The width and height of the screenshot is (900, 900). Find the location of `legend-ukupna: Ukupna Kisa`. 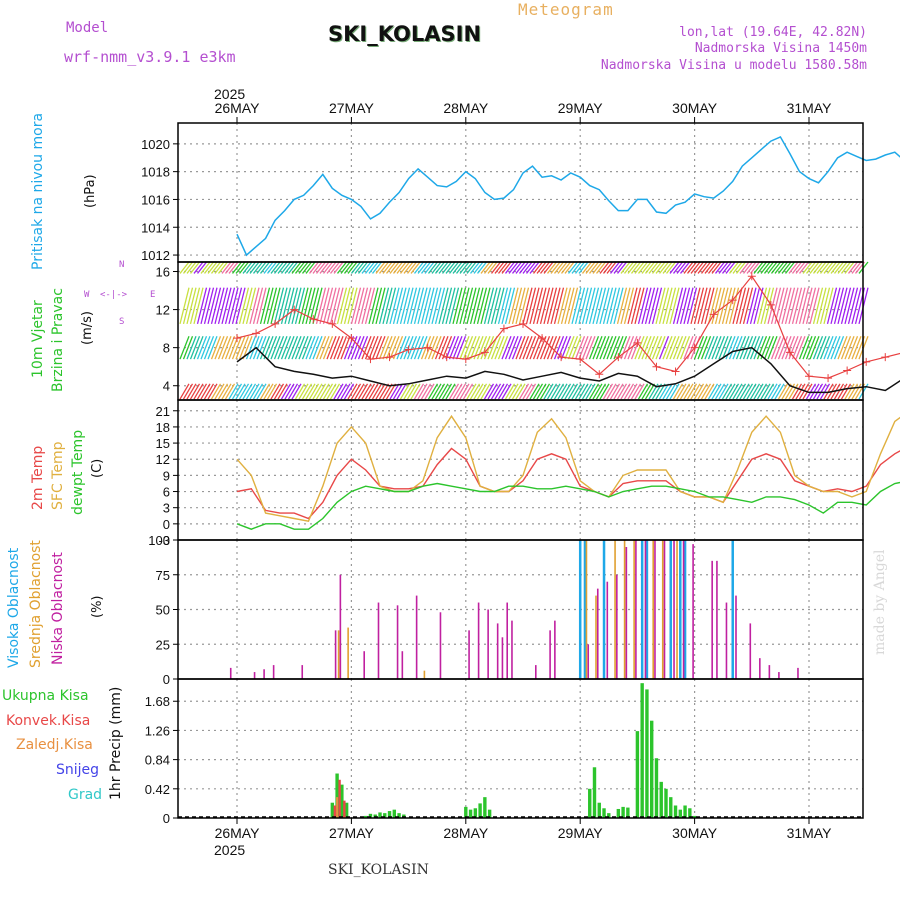

legend-ukupna: Ukupna Kisa is located at coordinates (45, 696).